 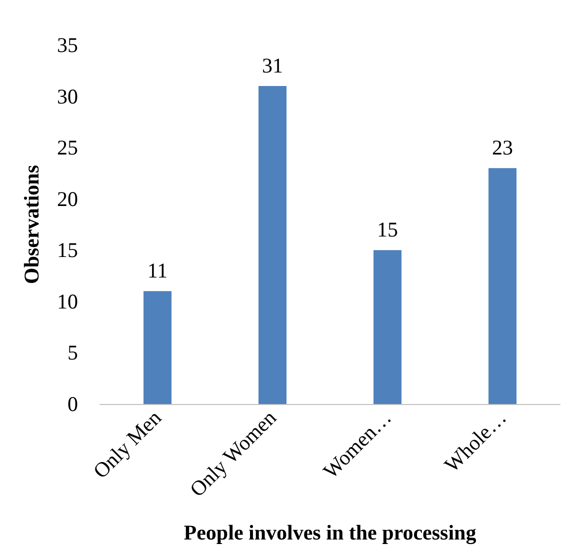 I want to click on data-label: 31, so click(x=272, y=66).